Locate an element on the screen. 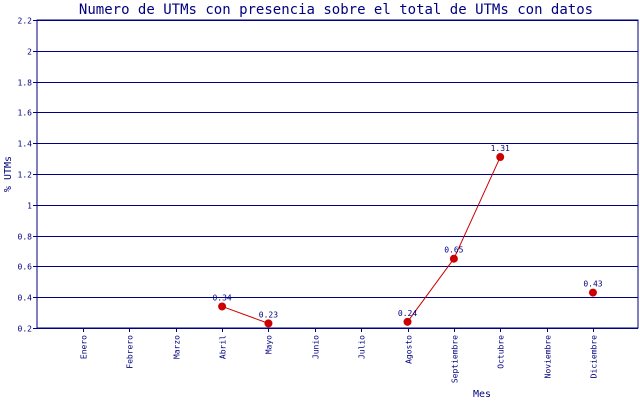 The width and height of the screenshot is (640, 404). y-tick-label: 2 is located at coordinates (29, 52).